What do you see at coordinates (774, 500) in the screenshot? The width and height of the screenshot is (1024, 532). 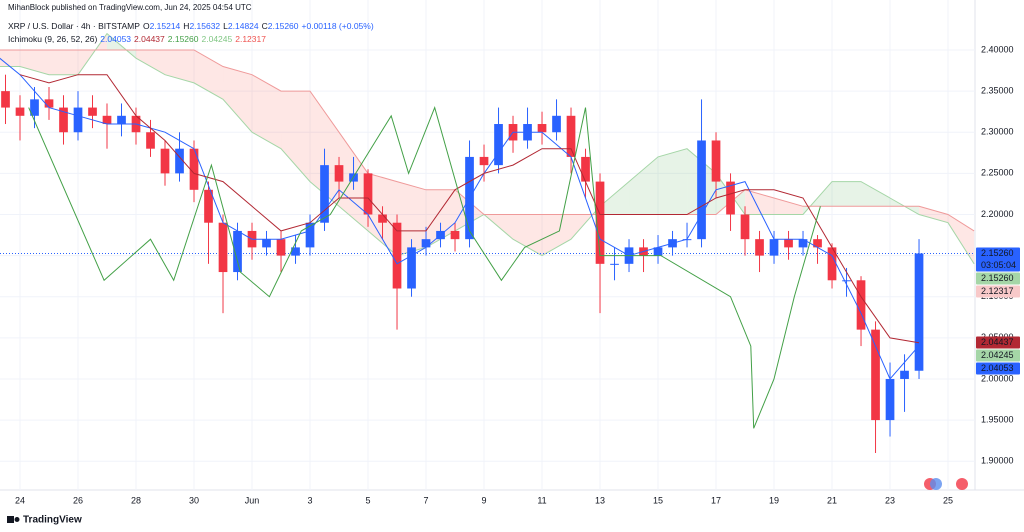 I see `x-tick-label: 19` at bounding box center [774, 500].